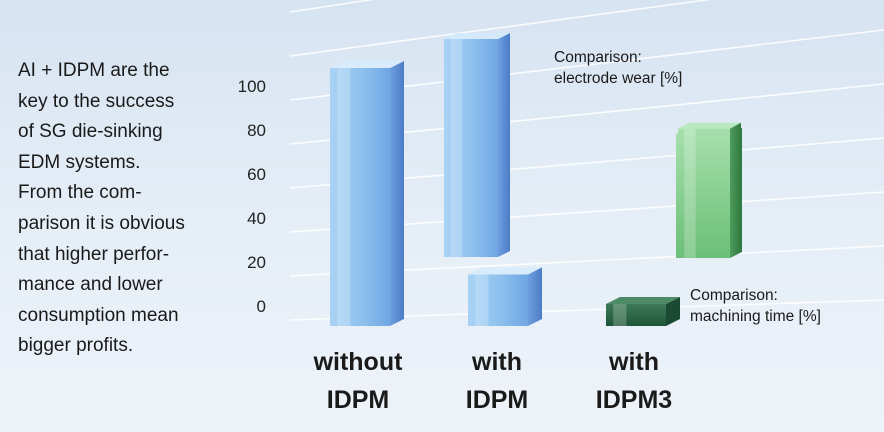  Describe the element at coordinates (493, 381) in the screenshot. I see `category-labels: without IDPM with IDPM with IDPM3` at that location.